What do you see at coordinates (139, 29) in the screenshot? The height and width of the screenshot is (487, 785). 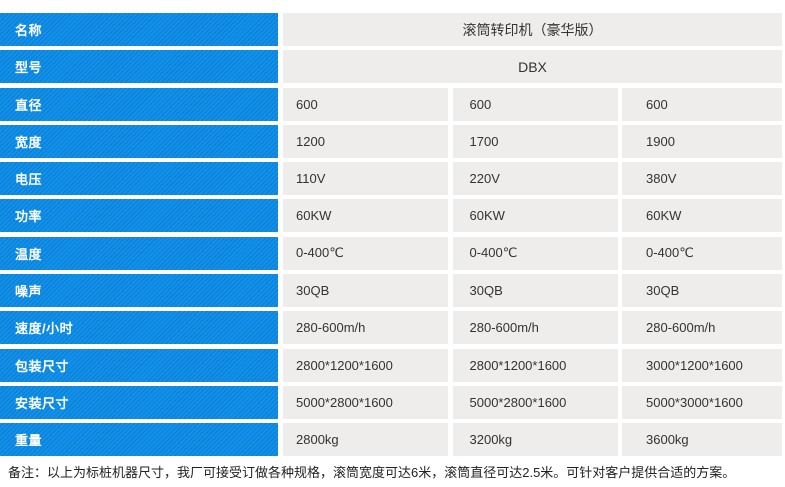 I see `row-label-name: 名称` at bounding box center [139, 29].